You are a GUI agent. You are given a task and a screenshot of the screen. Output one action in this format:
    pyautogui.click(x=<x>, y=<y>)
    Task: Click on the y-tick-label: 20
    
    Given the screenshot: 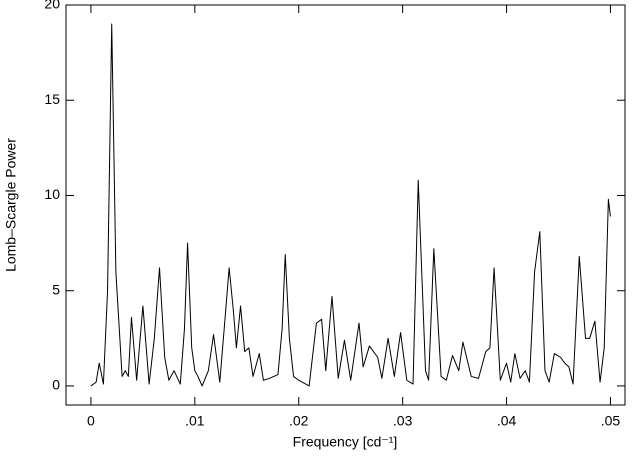 What is the action you would take?
    pyautogui.click(x=52, y=6)
    